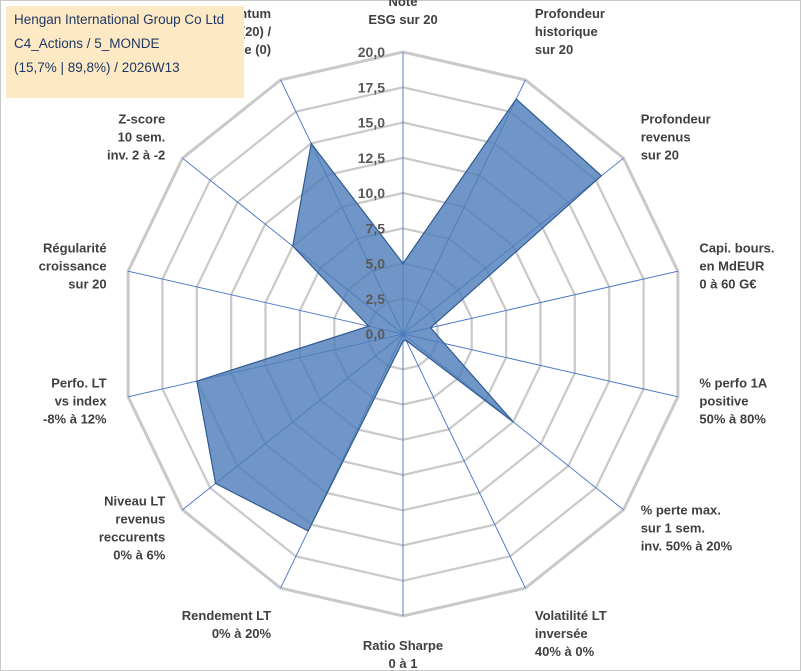 This screenshot has width=801, height=671. What do you see at coordinates (227, 624) in the screenshot?
I see `axis-label: Rendement LT 0% à 20%` at bounding box center [227, 624].